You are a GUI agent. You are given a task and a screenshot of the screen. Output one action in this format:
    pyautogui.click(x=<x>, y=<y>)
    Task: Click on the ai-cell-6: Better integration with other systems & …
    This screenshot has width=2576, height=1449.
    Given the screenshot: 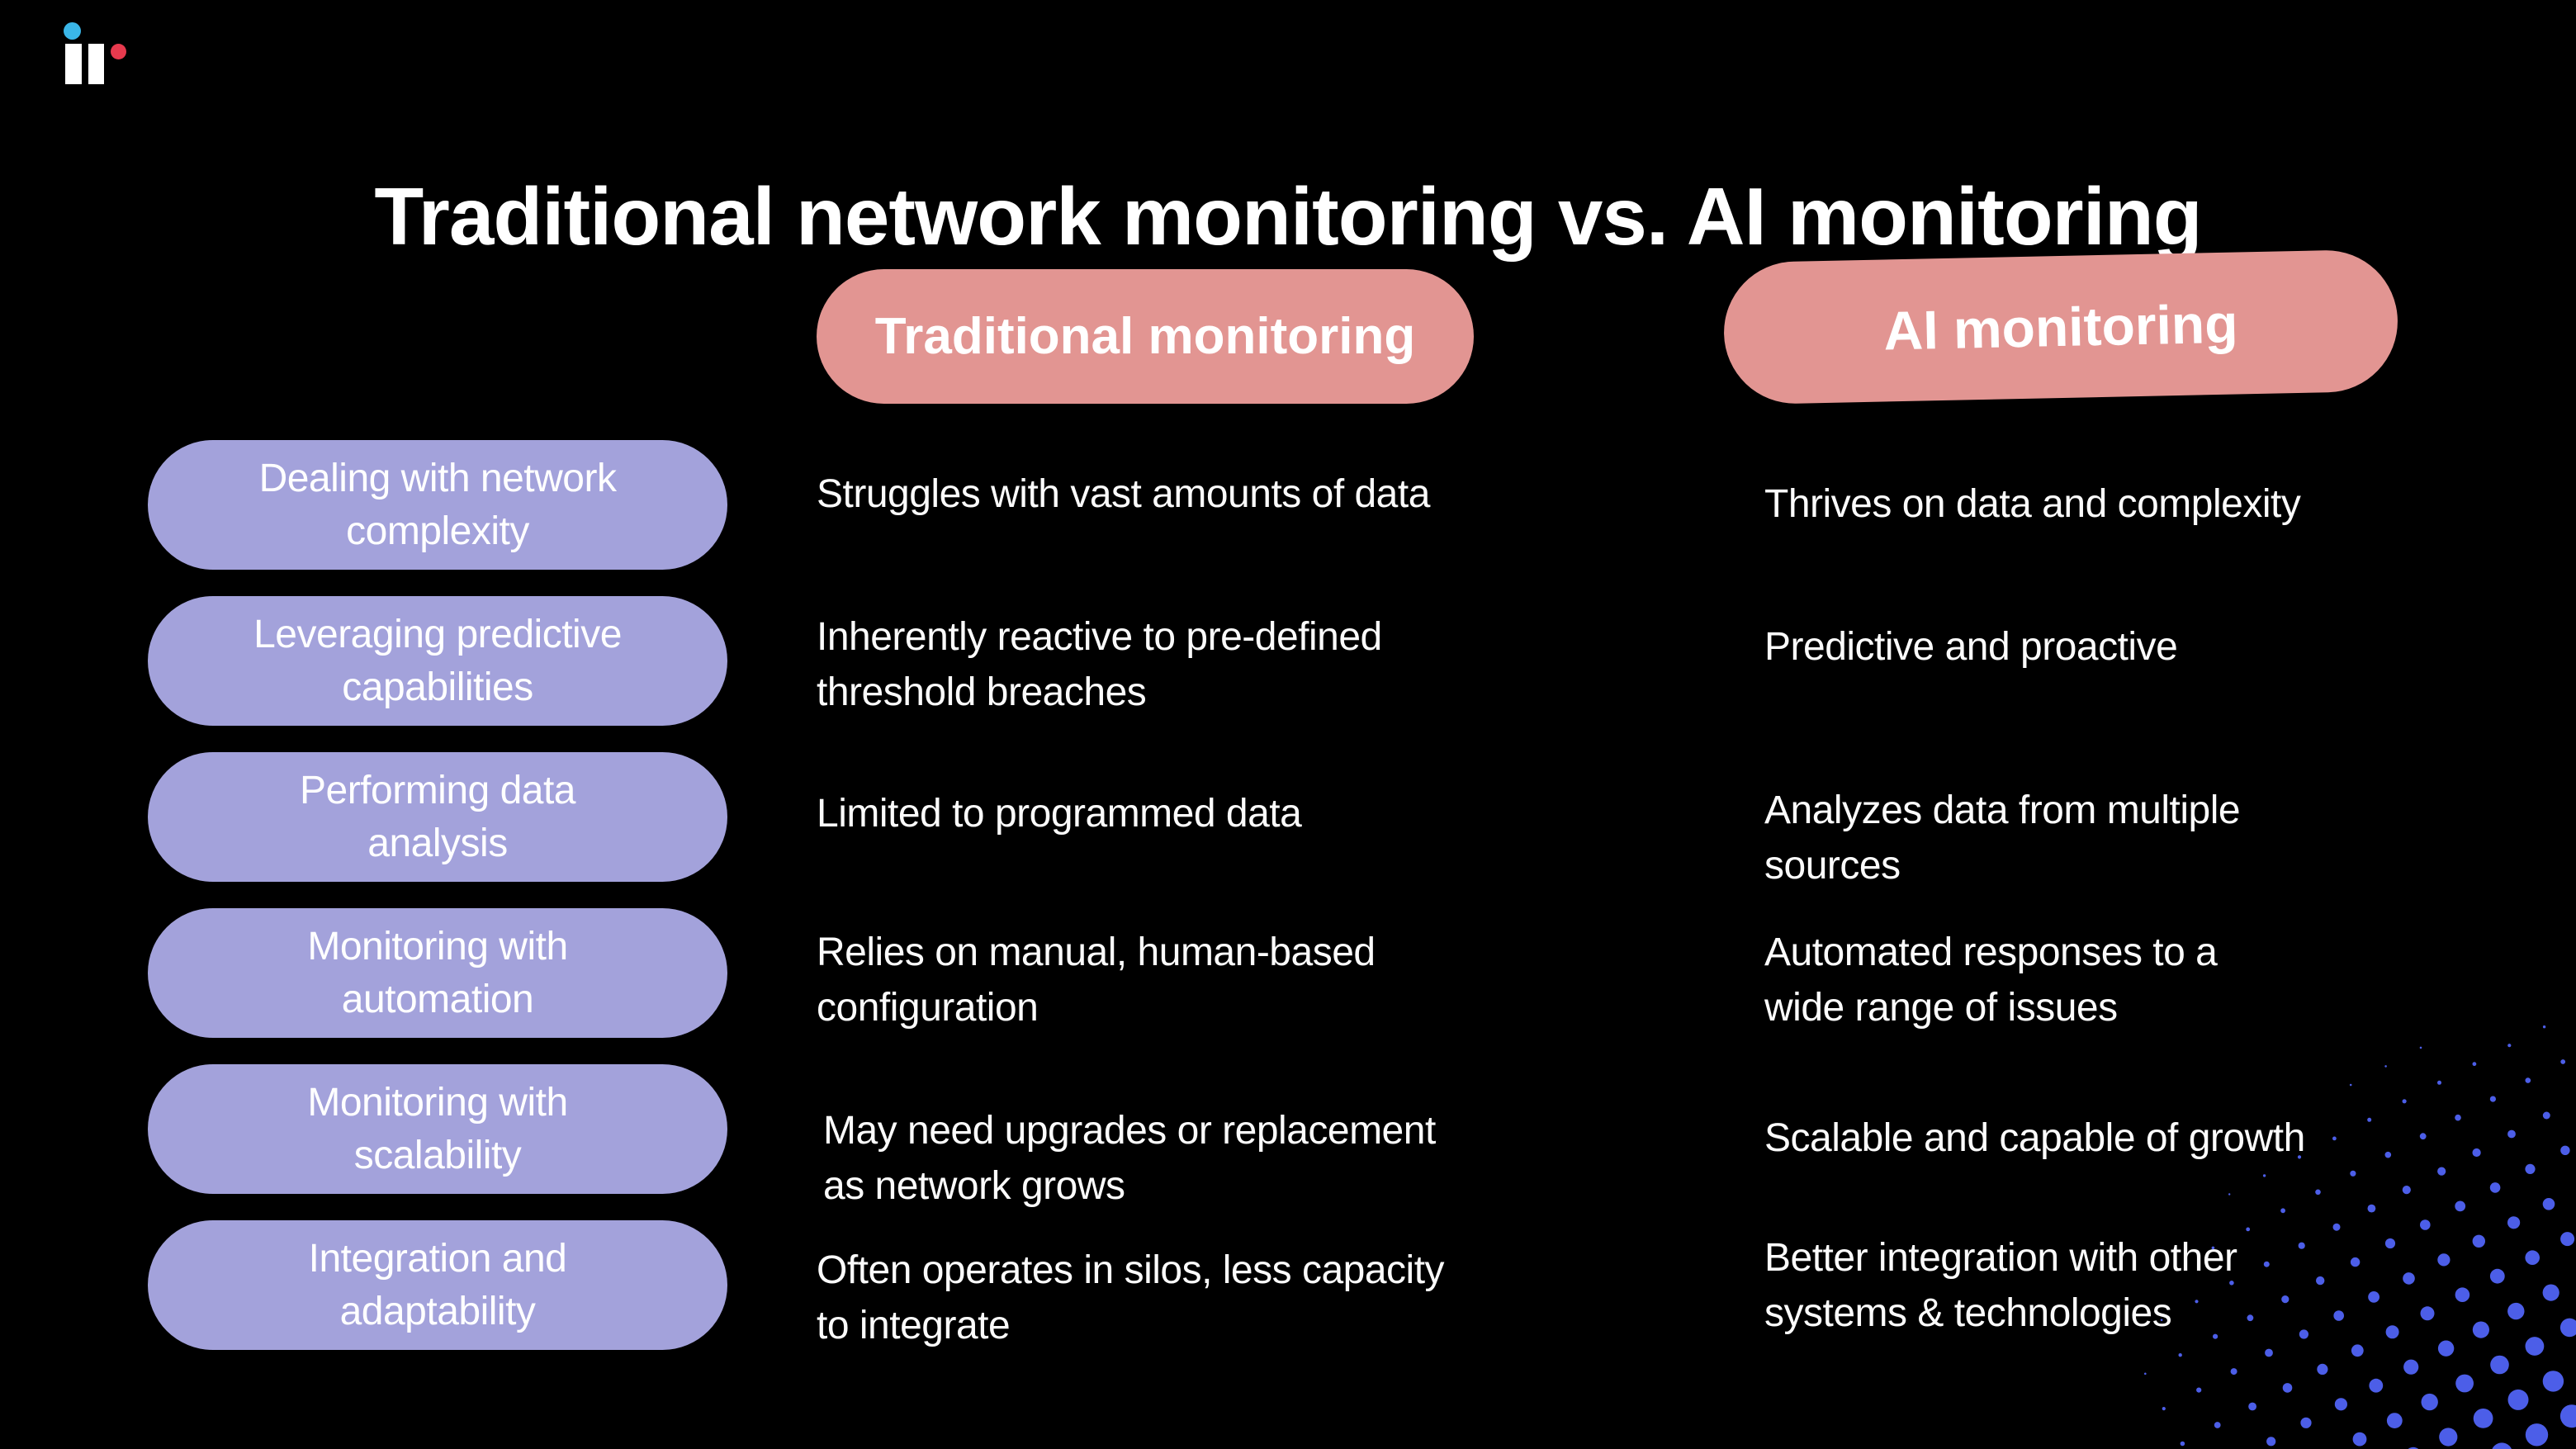 What is the action you would take?
    pyautogui.click(x=2000, y=1285)
    